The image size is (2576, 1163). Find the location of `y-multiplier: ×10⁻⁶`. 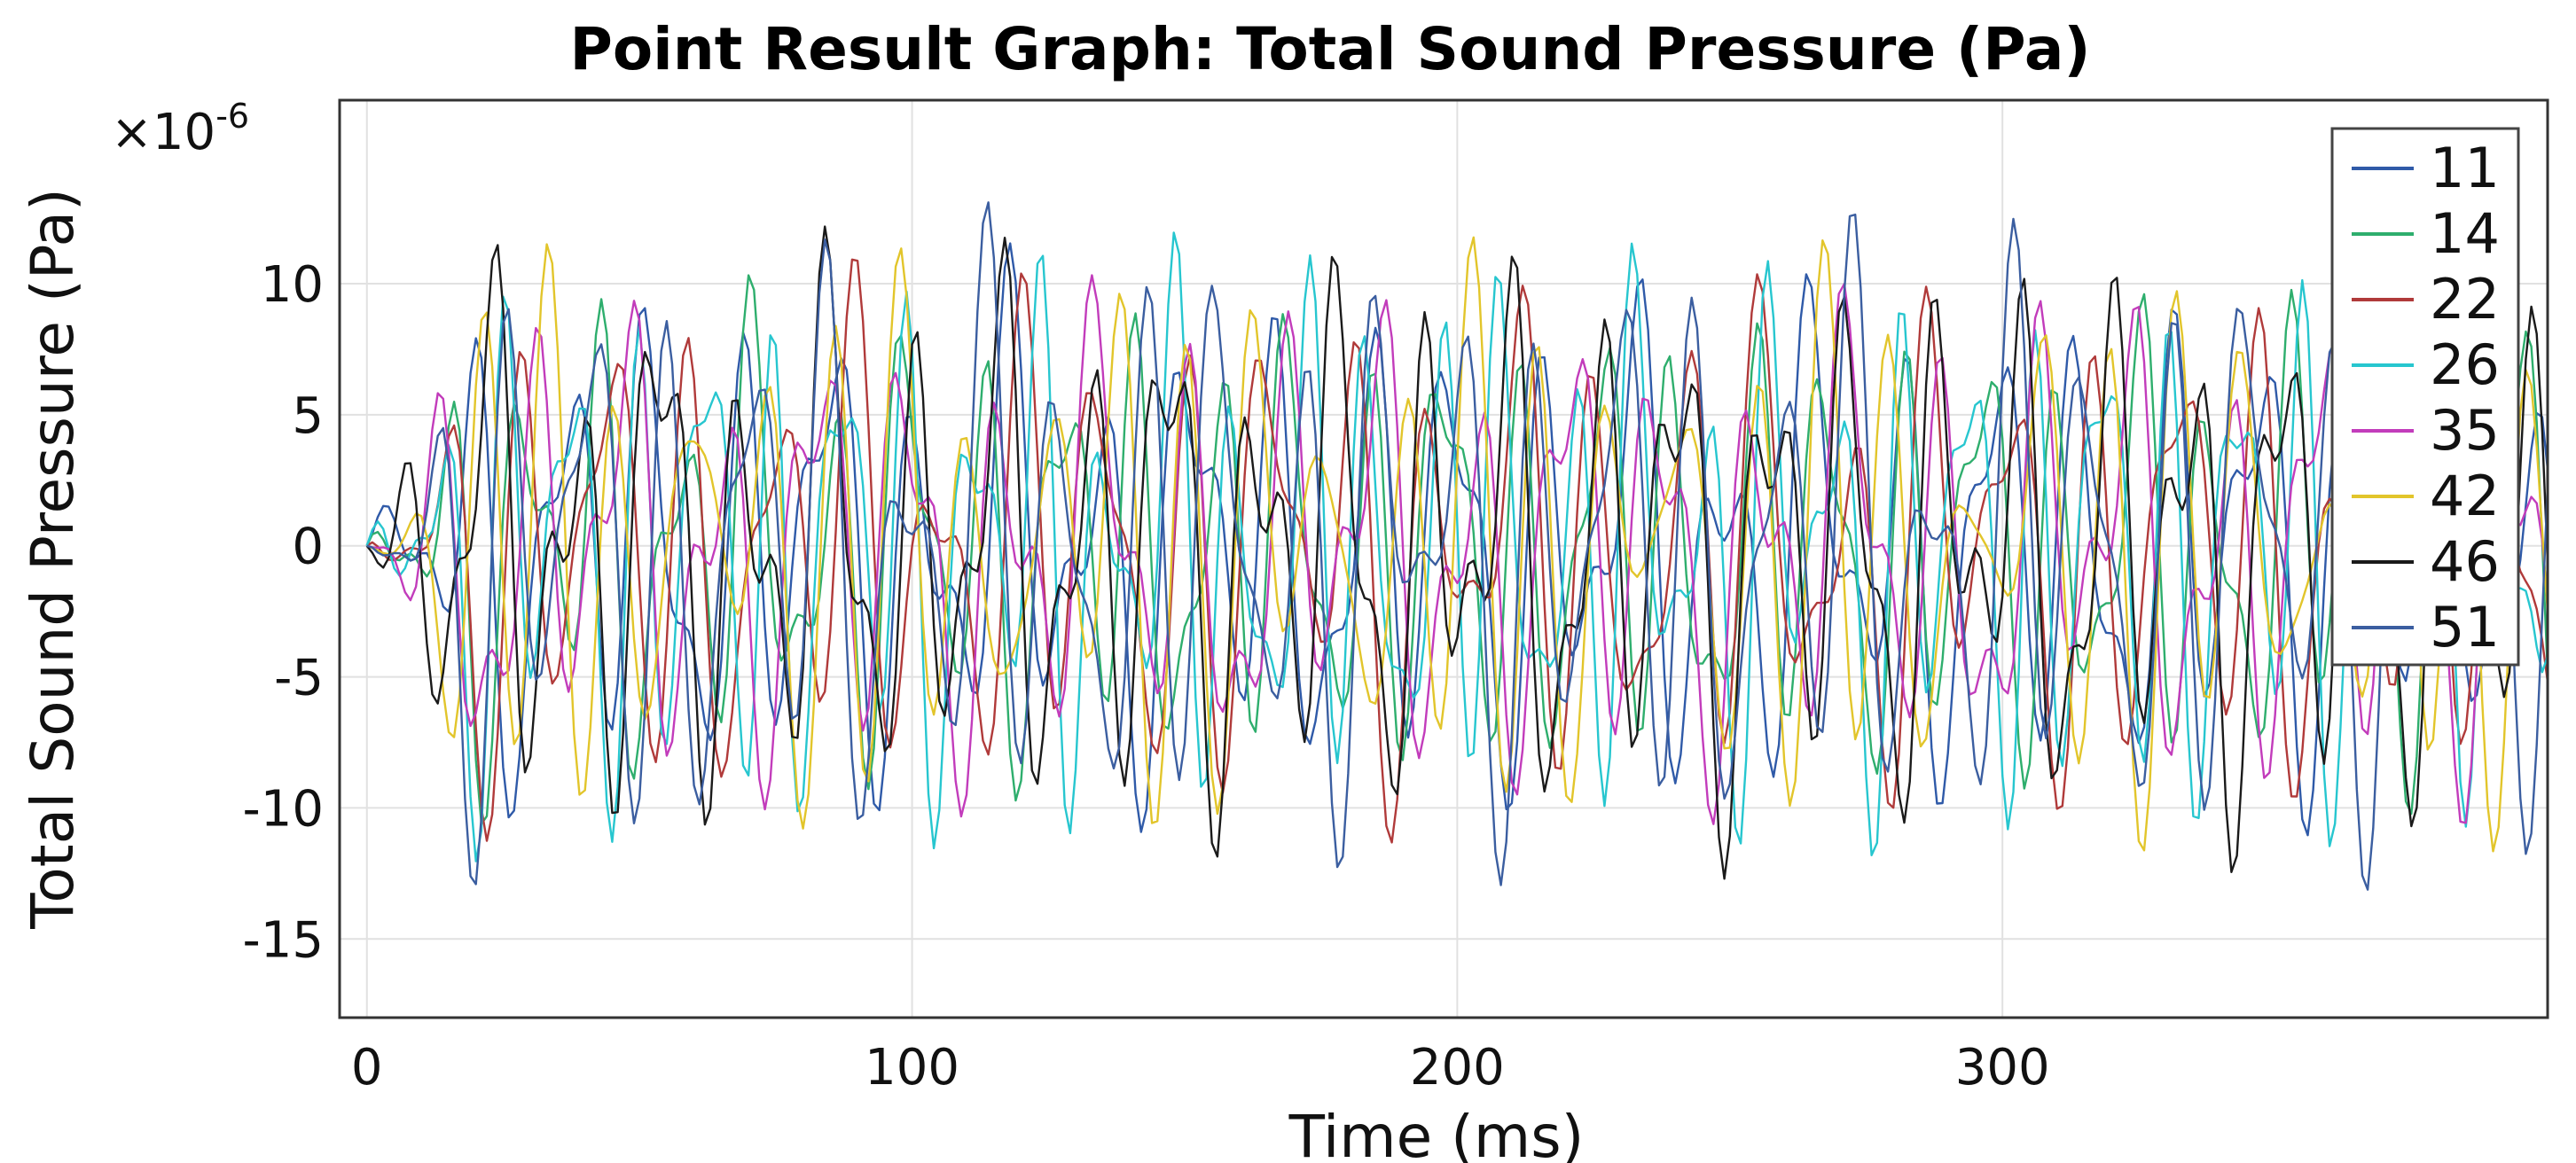

y-multiplier: ×10⁻⁶ is located at coordinates (180, 129).